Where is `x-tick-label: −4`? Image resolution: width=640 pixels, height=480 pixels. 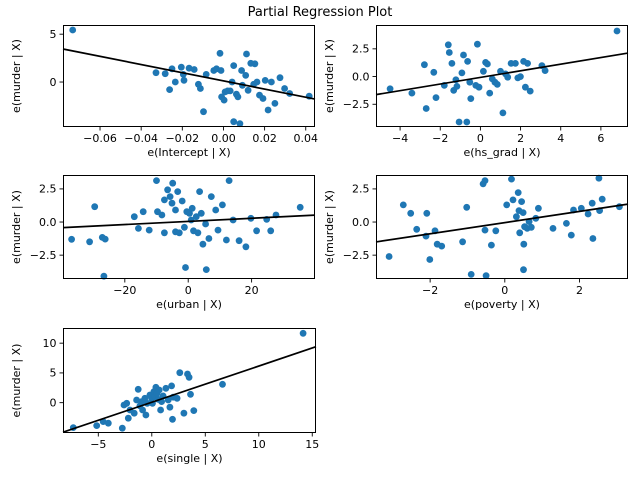 x-tick-label: −4 is located at coordinates (400, 138).